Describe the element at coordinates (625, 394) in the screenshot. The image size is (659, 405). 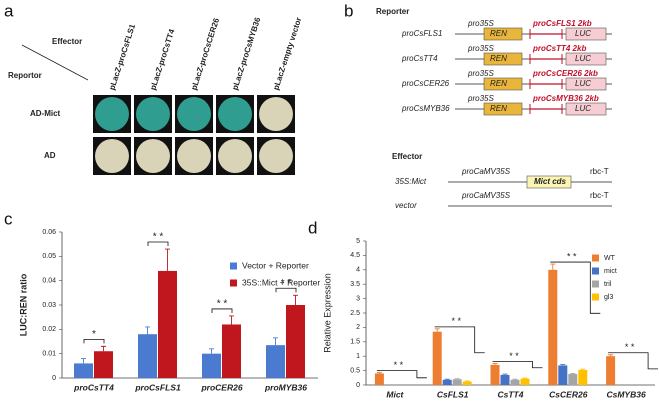
I see `x-tick-label: CsMYB36` at that location.